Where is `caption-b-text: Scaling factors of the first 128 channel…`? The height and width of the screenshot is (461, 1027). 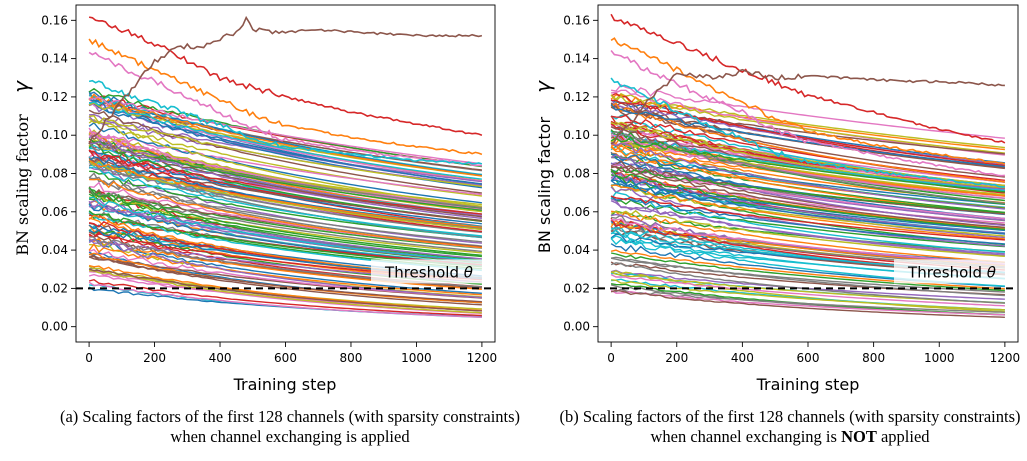 caption-b-text: Scaling factors of the first 128 channel… is located at coordinates (801, 426).